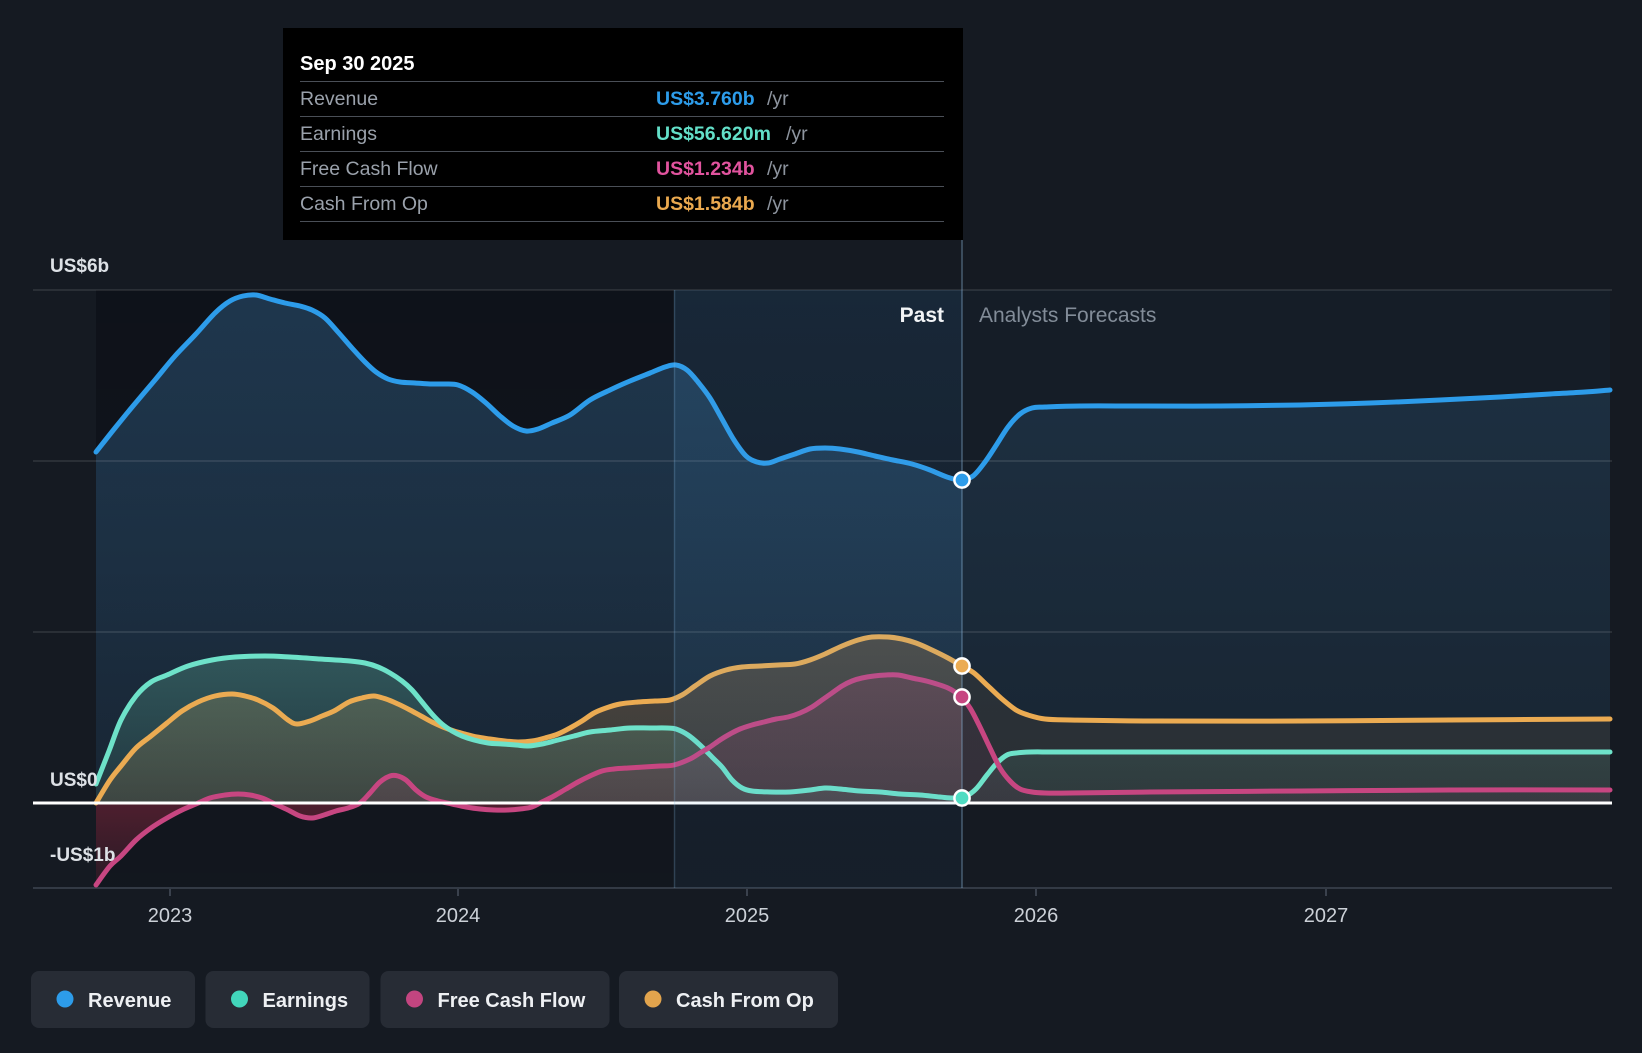 The image size is (1642, 1053). Describe the element at coordinates (357, 64) in the screenshot. I see `svg-text: Sep 30 2025` at that location.